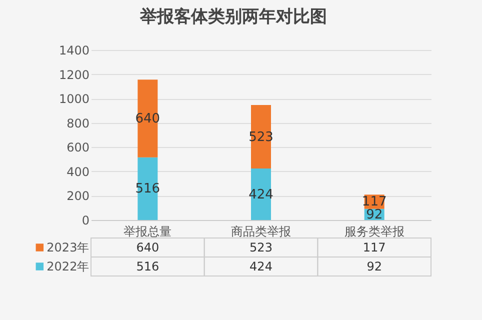 The height and width of the screenshot is (320, 482). I want to click on x-tick-label: 服务类举报, so click(374, 231).